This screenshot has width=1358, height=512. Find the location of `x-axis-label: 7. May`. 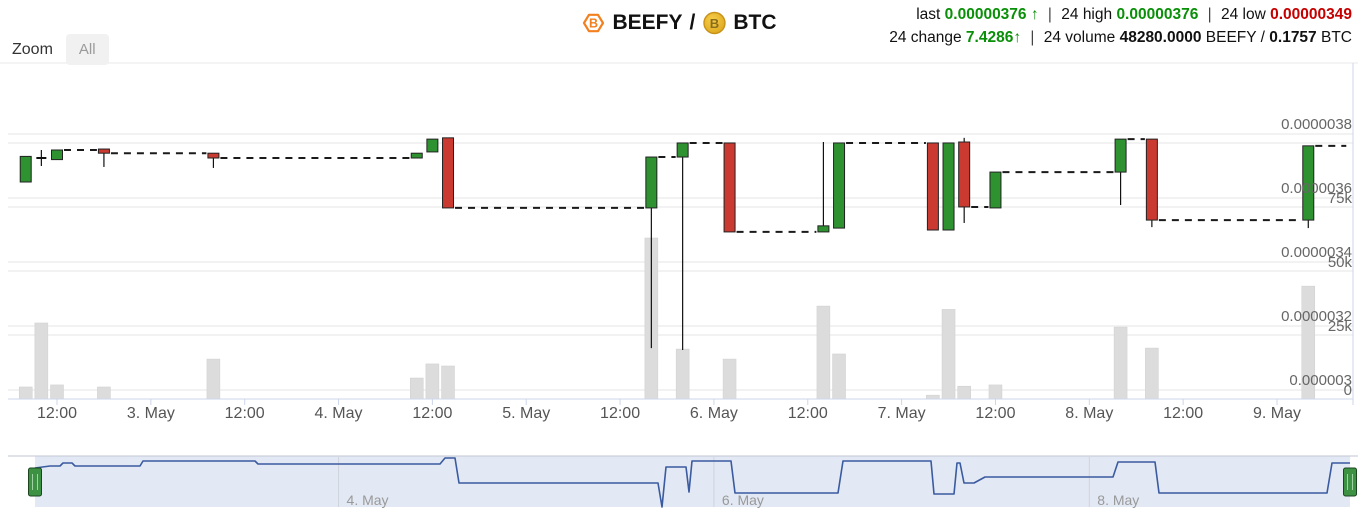

x-axis-label: 7. May is located at coordinates (902, 413).